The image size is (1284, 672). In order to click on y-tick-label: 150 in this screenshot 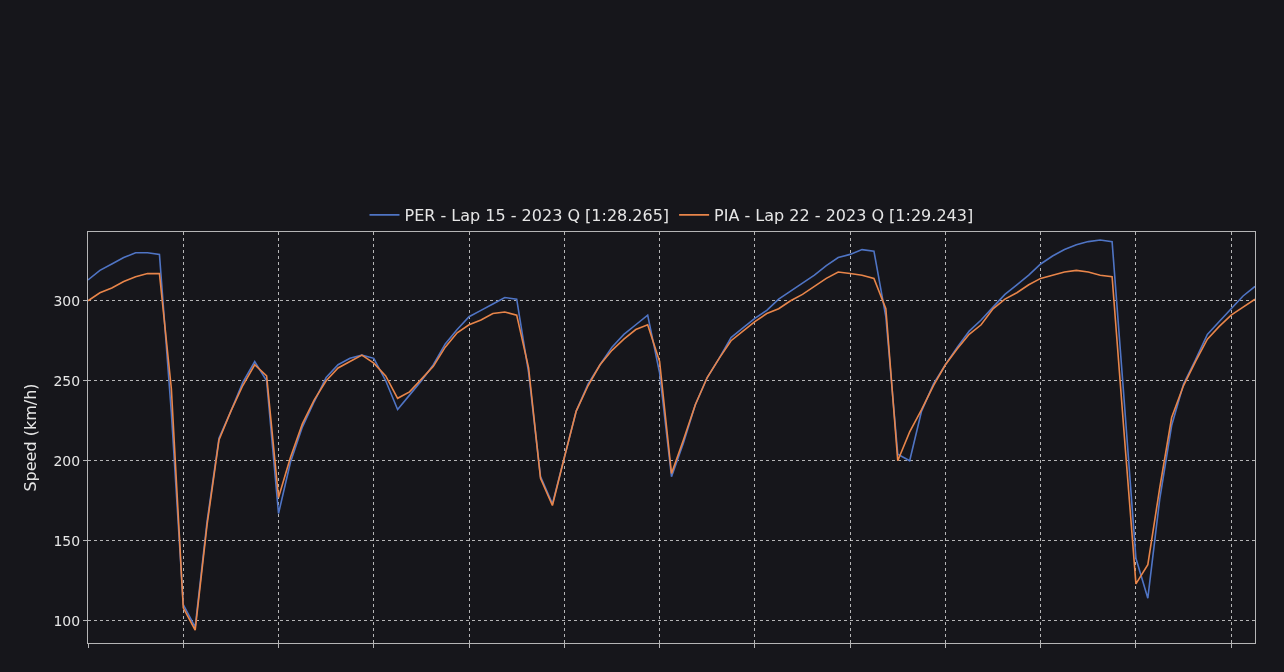, I will do `click(67, 540)`.